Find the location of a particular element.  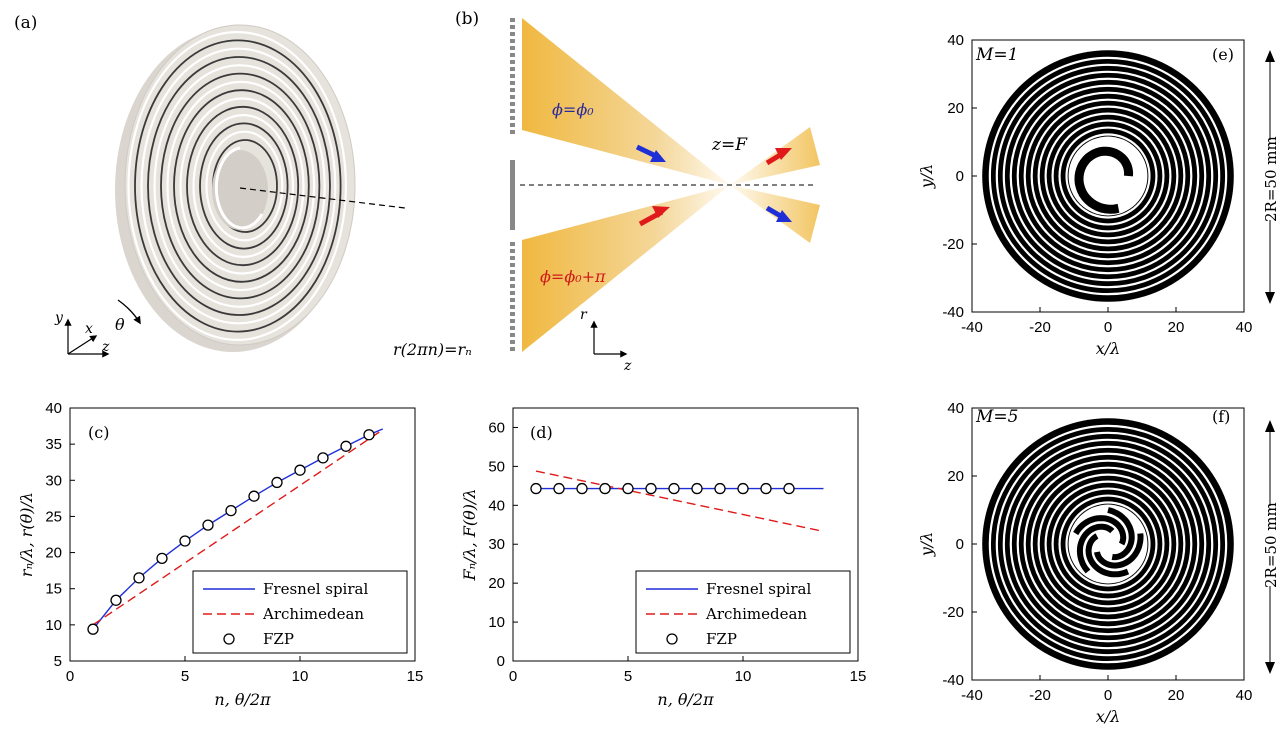

panel-tag: (d) is located at coordinates (541, 432).